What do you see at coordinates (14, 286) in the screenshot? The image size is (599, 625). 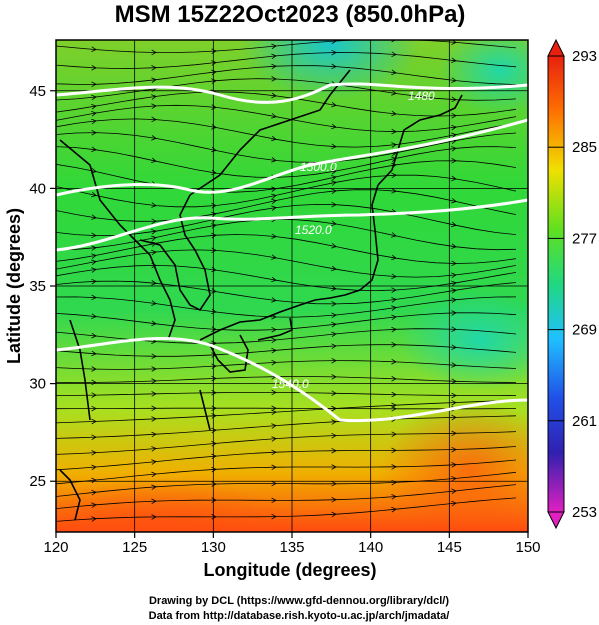 I see `y-axis-label: Latitude (degrees)` at bounding box center [14, 286].